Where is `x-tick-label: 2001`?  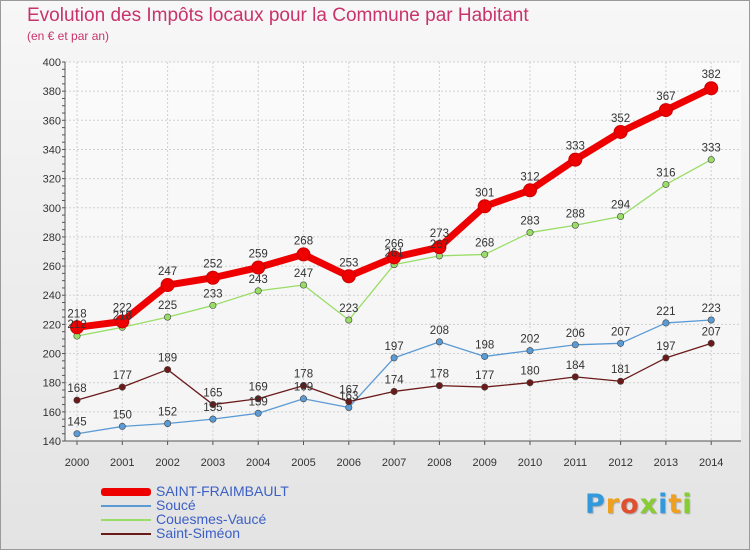 x-tick-label: 2001 is located at coordinates (122, 463).